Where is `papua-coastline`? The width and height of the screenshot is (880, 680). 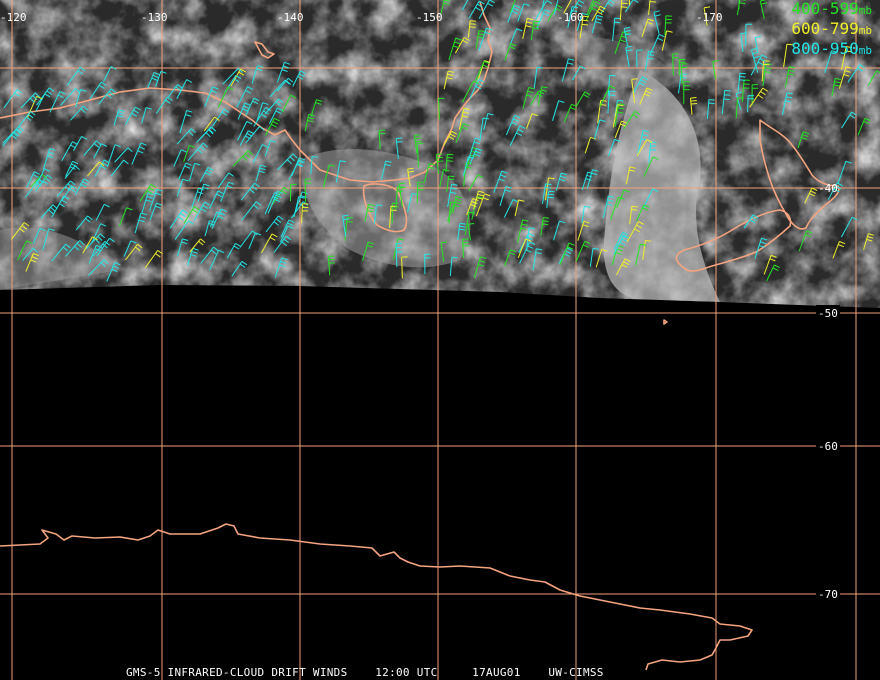
papua-coastline is located at coordinates (264, 50).